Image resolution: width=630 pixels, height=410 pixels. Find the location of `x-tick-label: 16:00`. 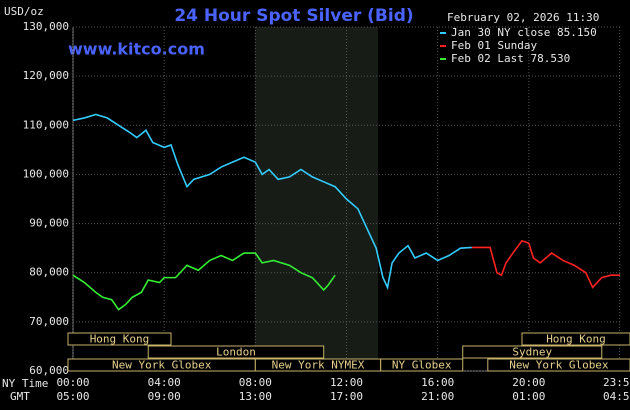

x-tick-label: 16:00 is located at coordinates (437, 382).